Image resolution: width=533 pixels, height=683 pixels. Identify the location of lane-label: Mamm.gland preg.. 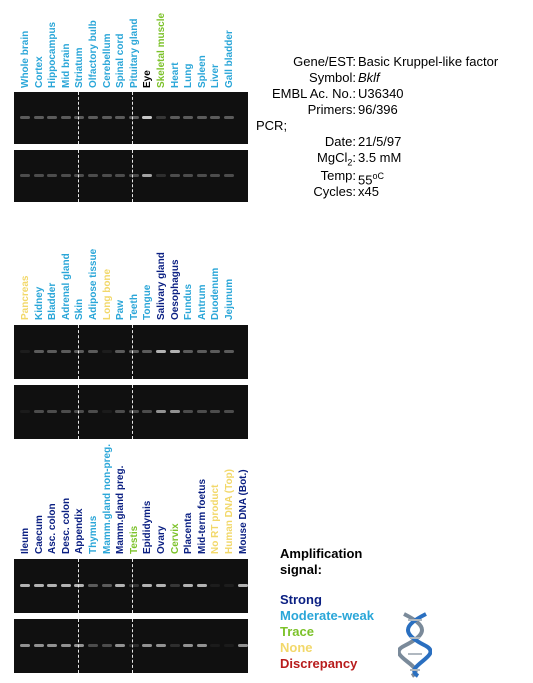
(121, 509).